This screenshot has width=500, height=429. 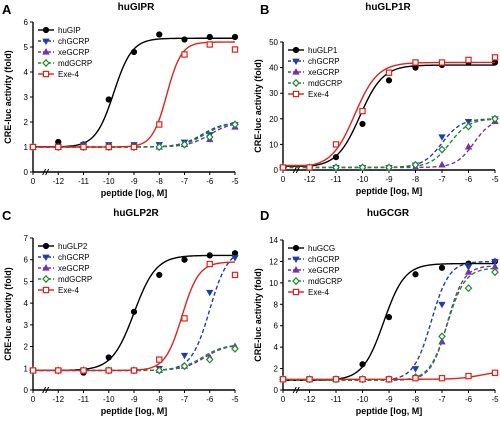 I want to click on series-line-chgcrp, so click(x=389, y=321).